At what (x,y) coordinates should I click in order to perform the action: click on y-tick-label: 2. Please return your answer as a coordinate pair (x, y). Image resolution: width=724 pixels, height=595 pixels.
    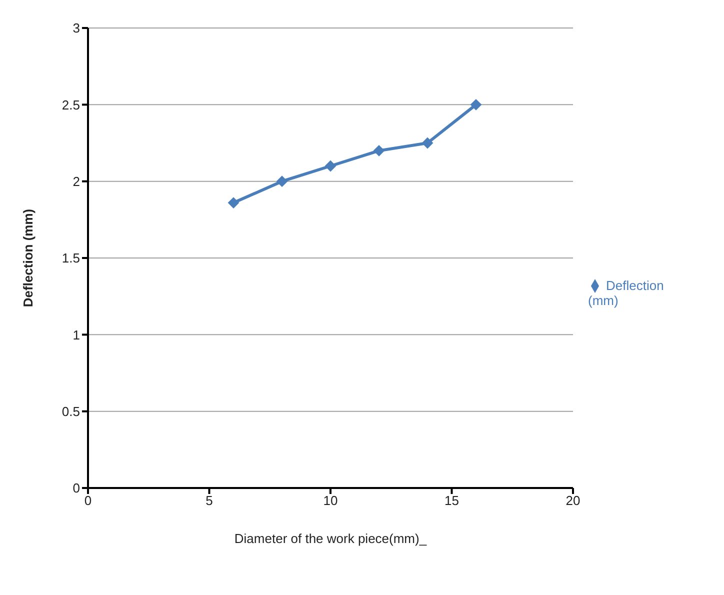
    Looking at the image, I should click on (76, 181).